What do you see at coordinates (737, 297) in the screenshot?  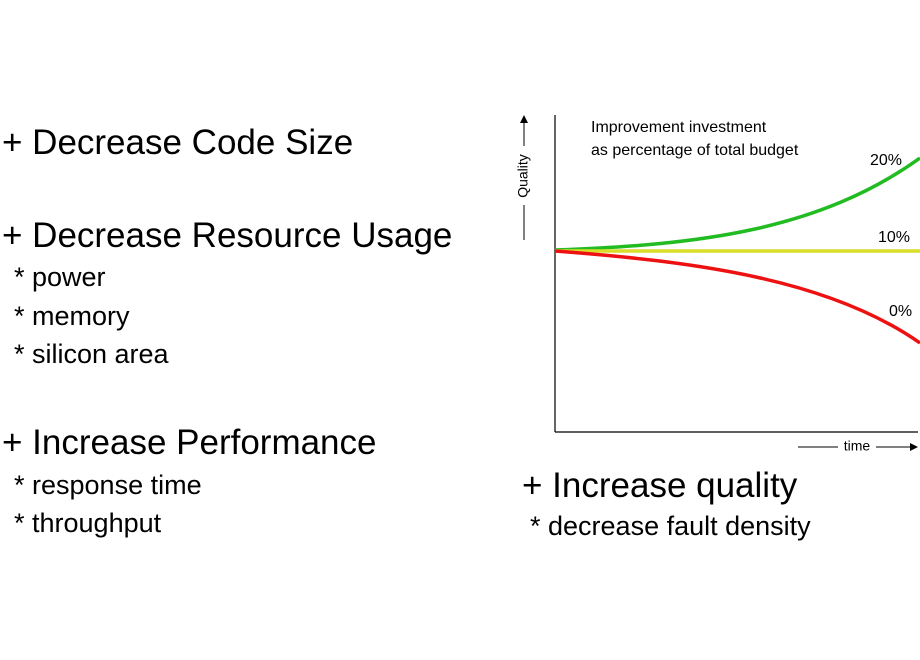 I see `curve-0-percent` at bounding box center [737, 297].